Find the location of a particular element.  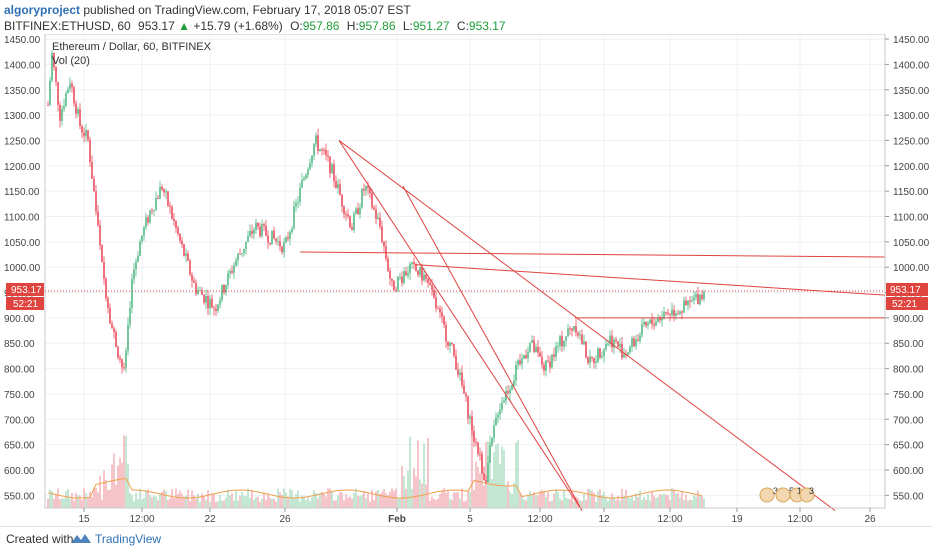

author-link: algoryproject is located at coordinates (42, 10).